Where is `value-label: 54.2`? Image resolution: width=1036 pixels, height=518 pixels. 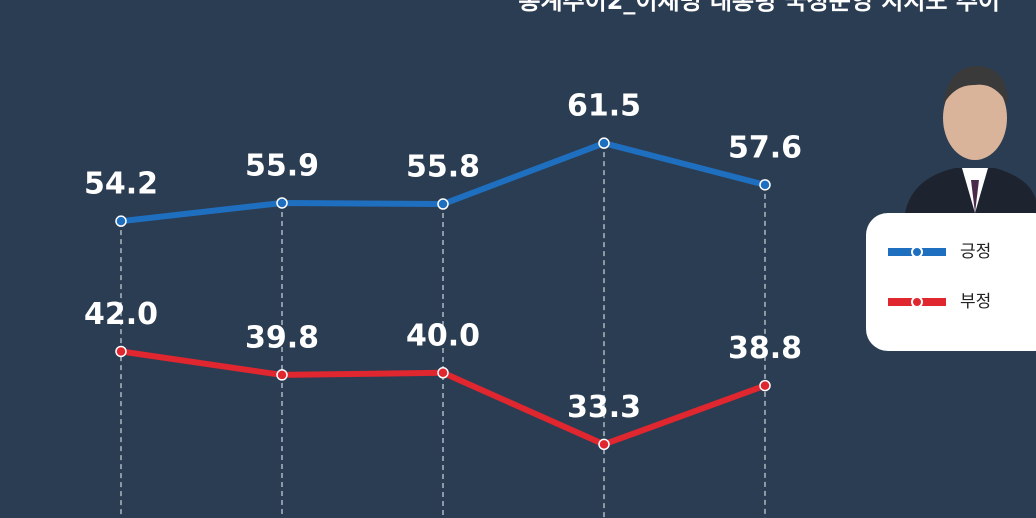 value-label: 54.2 is located at coordinates (121, 184).